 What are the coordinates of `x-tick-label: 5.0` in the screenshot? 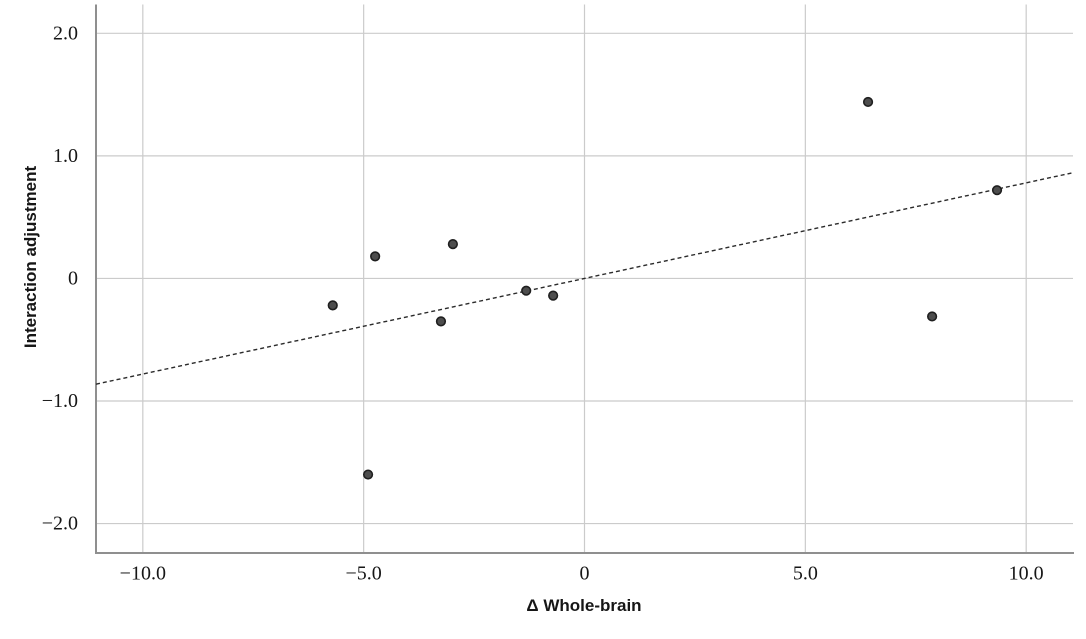 It's located at (805, 574).